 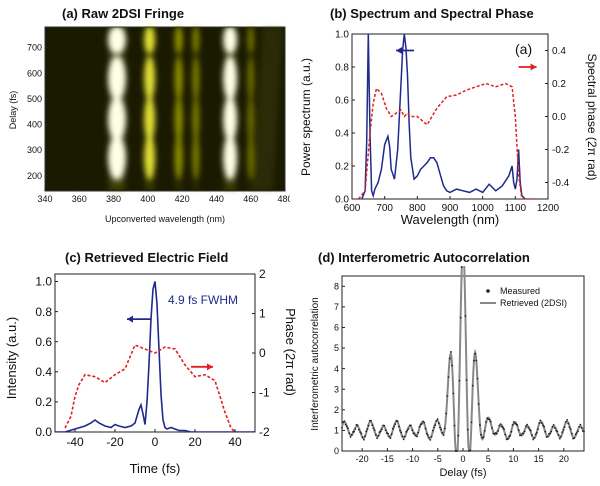 What do you see at coordinates (34, 48) in the screenshot?
I see `y-tick-label: 700` at bounding box center [34, 48].